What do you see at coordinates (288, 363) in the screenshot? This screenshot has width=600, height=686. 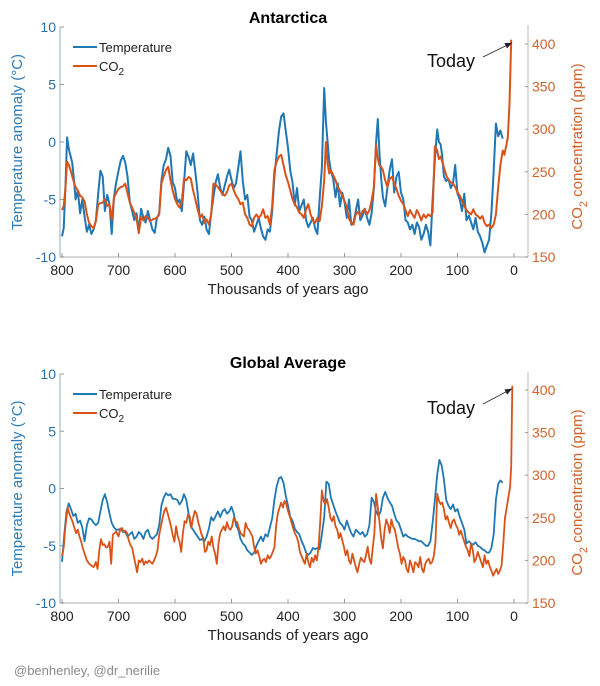 I see `chart-title: Global Average` at bounding box center [288, 363].